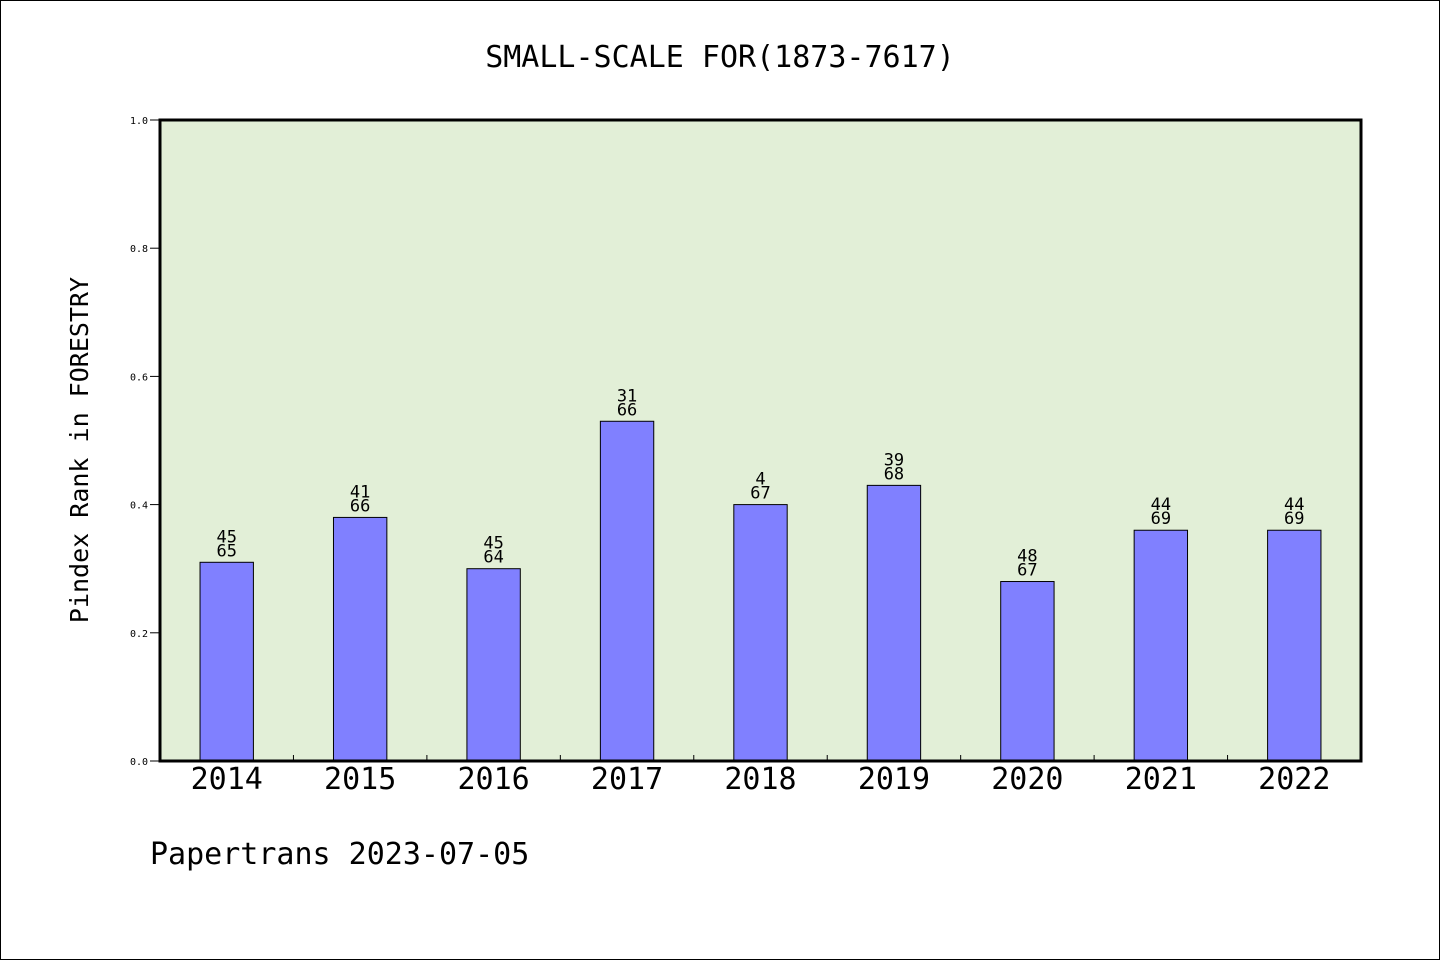 The image size is (1440, 960). Describe the element at coordinates (760, 480) in the screenshot. I see `bar-label-rank-2018: 4` at that location.